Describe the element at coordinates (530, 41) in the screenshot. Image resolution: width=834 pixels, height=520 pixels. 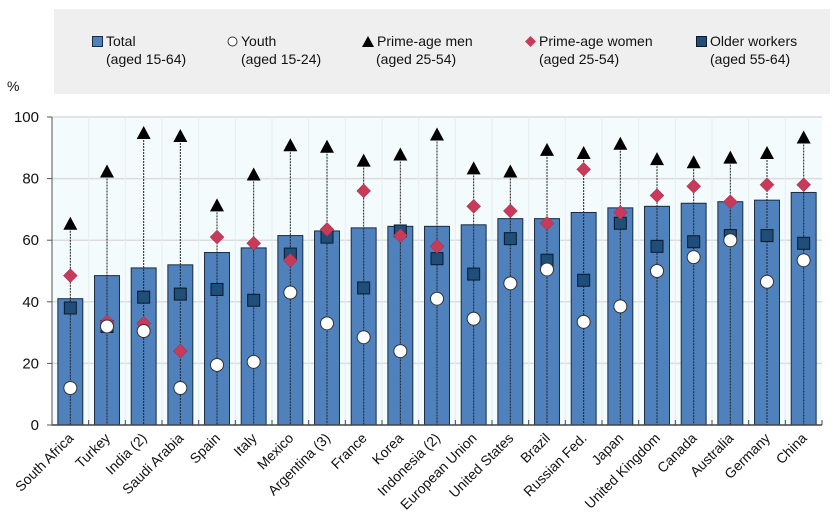
I see `legend-diamond-icon` at that location.